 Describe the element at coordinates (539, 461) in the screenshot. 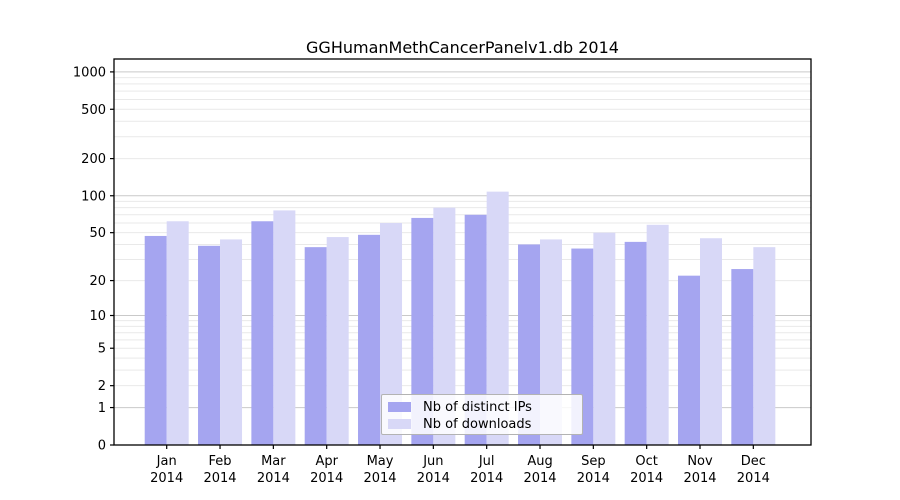

I see `x-tick-label-month: Aug` at that location.